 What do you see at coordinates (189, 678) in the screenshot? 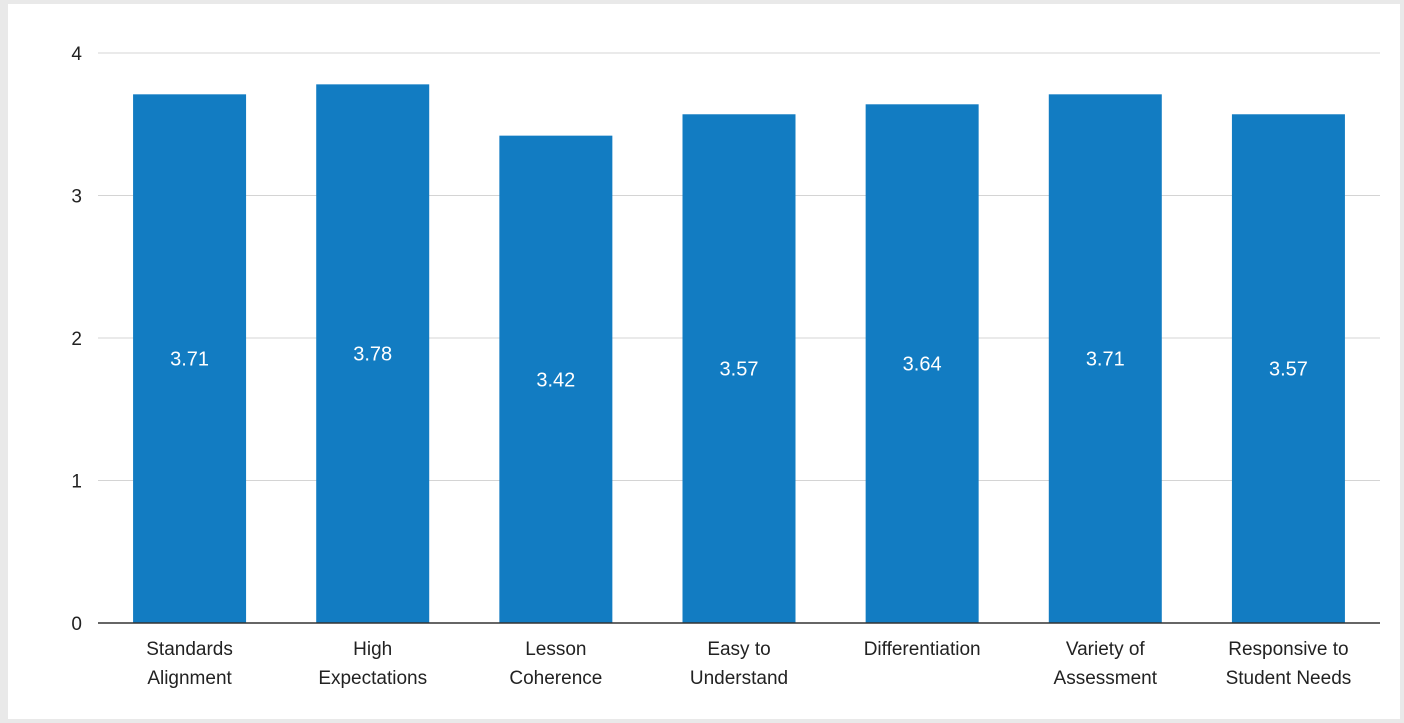
I see `x-category-label: Alignment` at bounding box center [189, 678].